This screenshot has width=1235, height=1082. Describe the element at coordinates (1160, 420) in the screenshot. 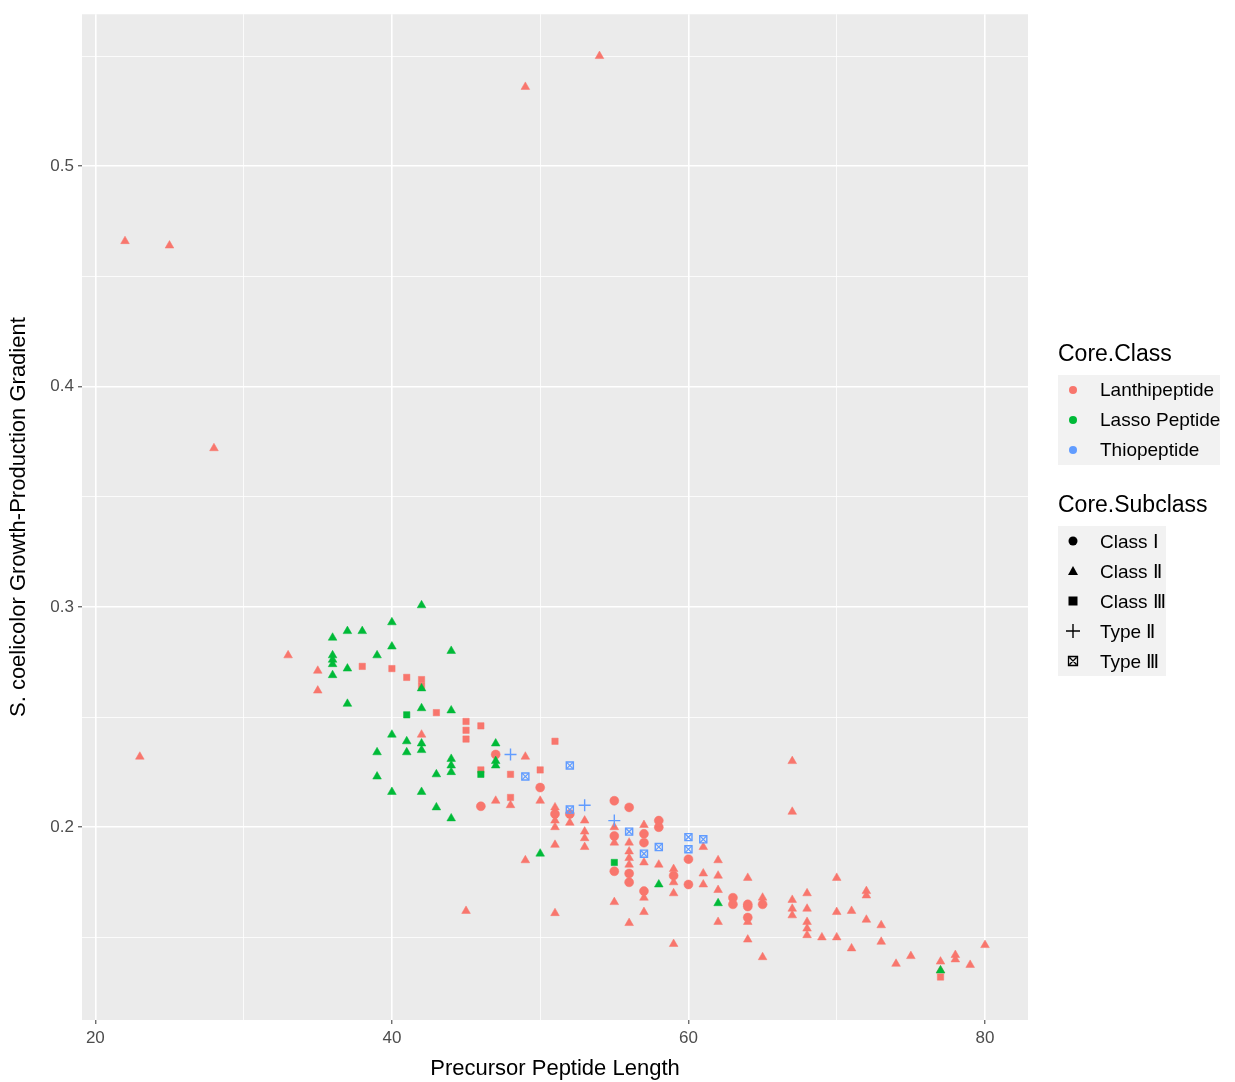

I see `legend-label: Lasso Peptide` at that location.